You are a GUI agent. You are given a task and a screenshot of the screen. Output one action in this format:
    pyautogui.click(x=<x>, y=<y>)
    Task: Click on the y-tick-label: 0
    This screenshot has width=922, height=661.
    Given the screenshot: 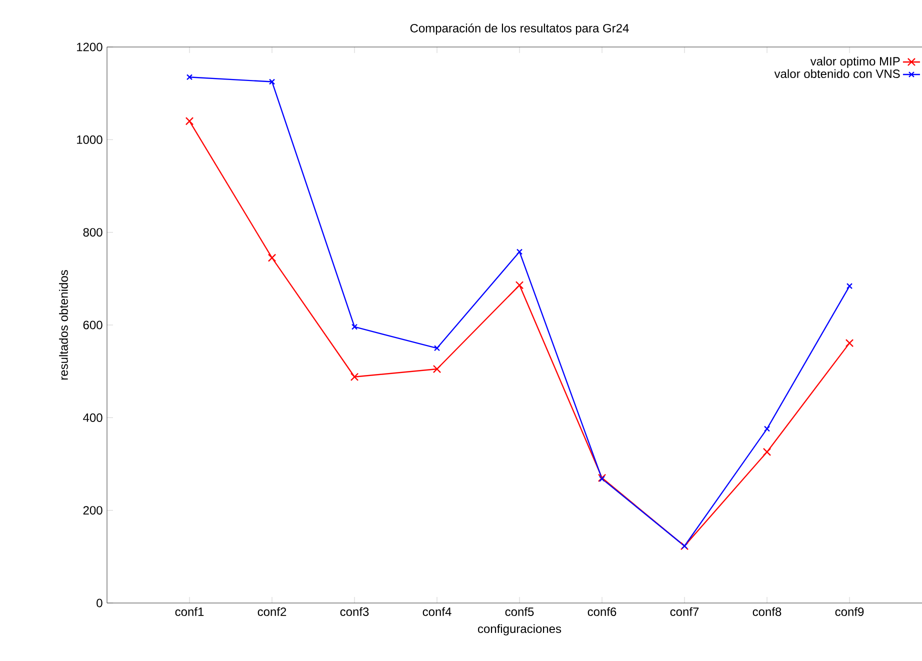 What is the action you would take?
    pyautogui.click(x=99, y=603)
    